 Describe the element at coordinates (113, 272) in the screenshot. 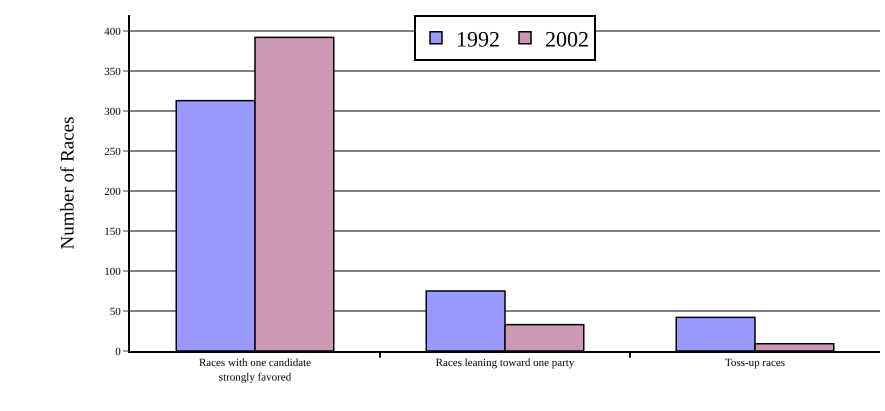

I see `y-tick-label: 100` at that location.